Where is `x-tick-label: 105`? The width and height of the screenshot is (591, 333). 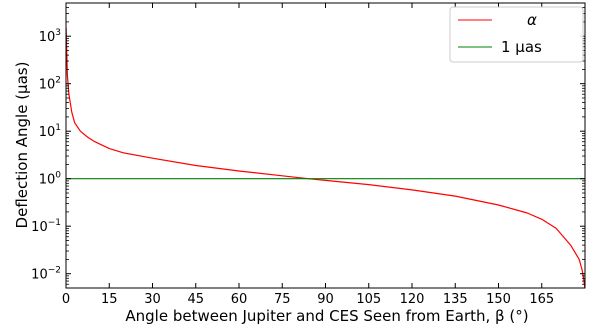 x-tick-label: 105 is located at coordinates (368, 299).